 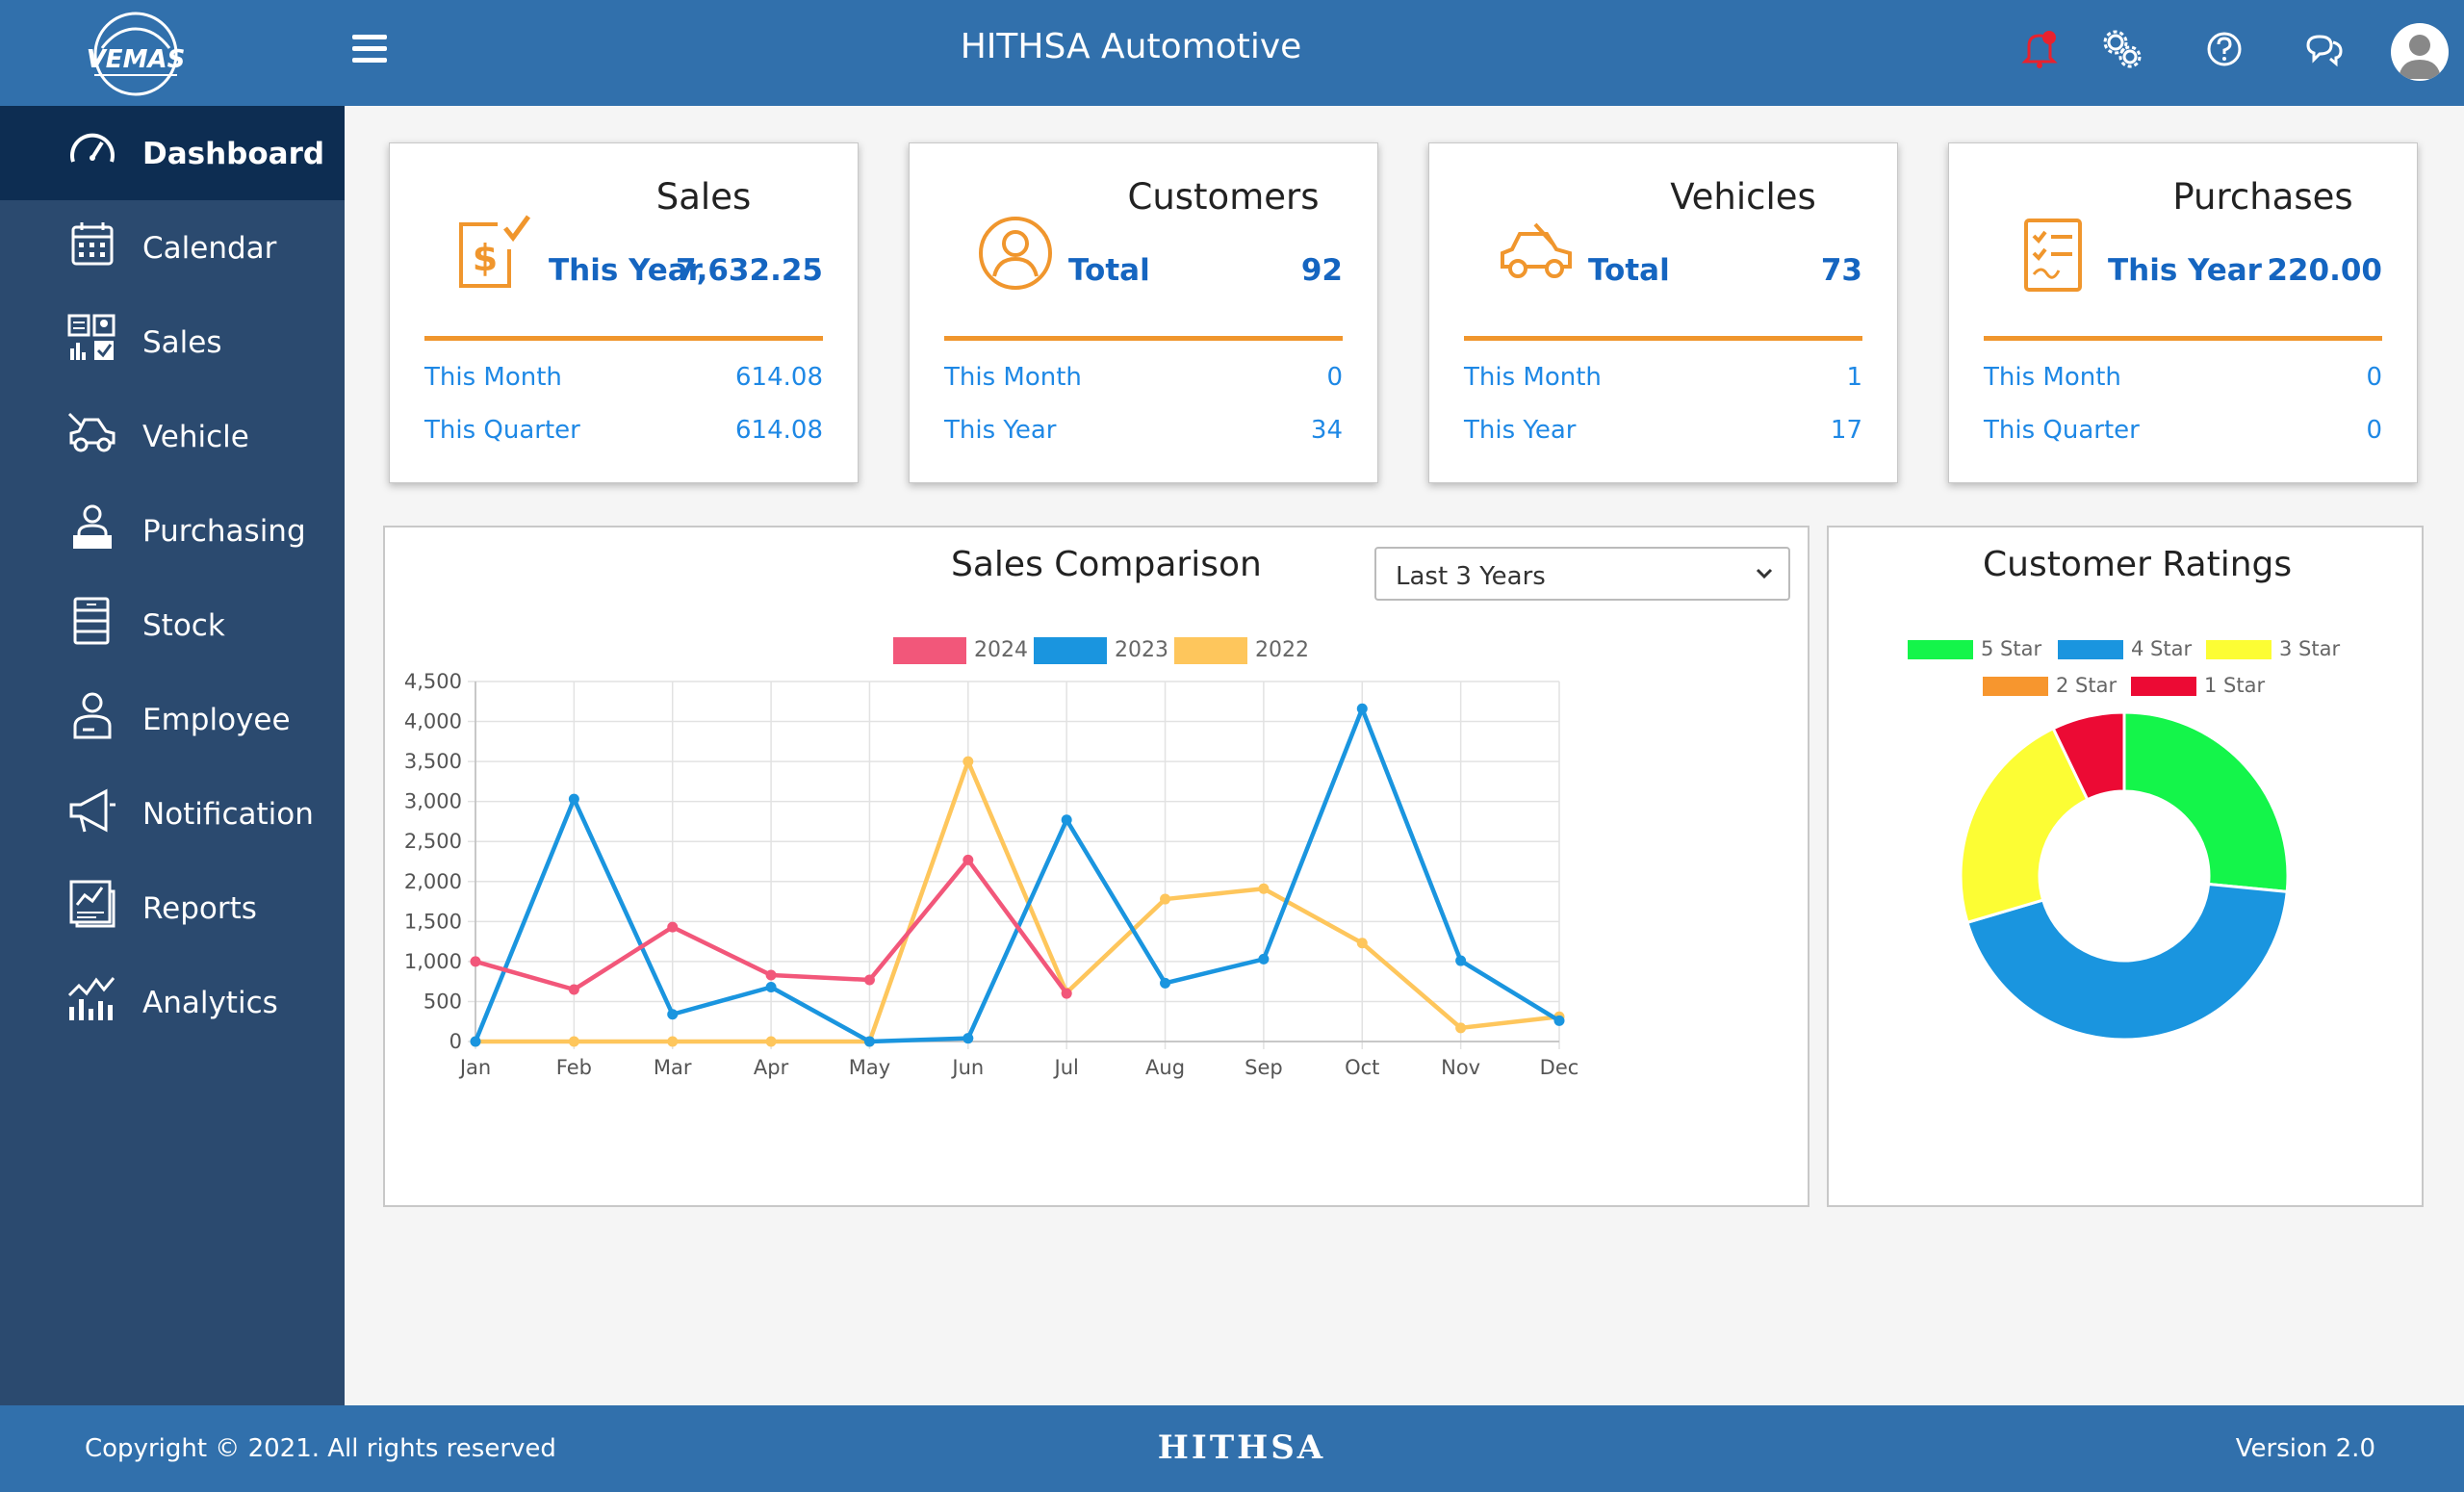 I want to click on sidebar-item-label: Vehicle, so click(x=195, y=437).